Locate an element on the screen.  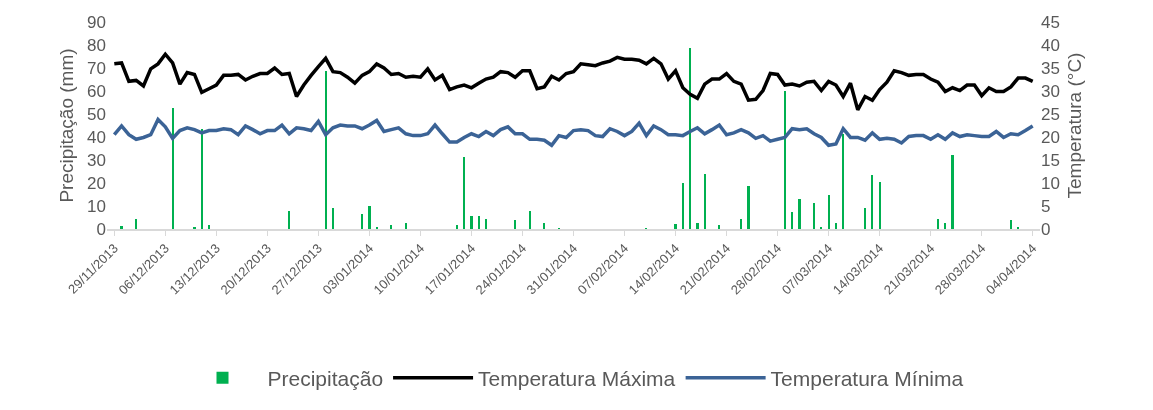
y2-tick-label: 5 is located at coordinates (1046, 206).